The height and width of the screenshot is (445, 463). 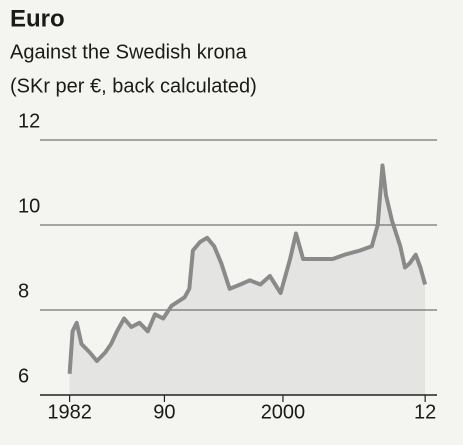 What do you see at coordinates (129, 52) in the screenshot?
I see `chart-subtitle: Against the Swedish krona` at bounding box center [129, 52].